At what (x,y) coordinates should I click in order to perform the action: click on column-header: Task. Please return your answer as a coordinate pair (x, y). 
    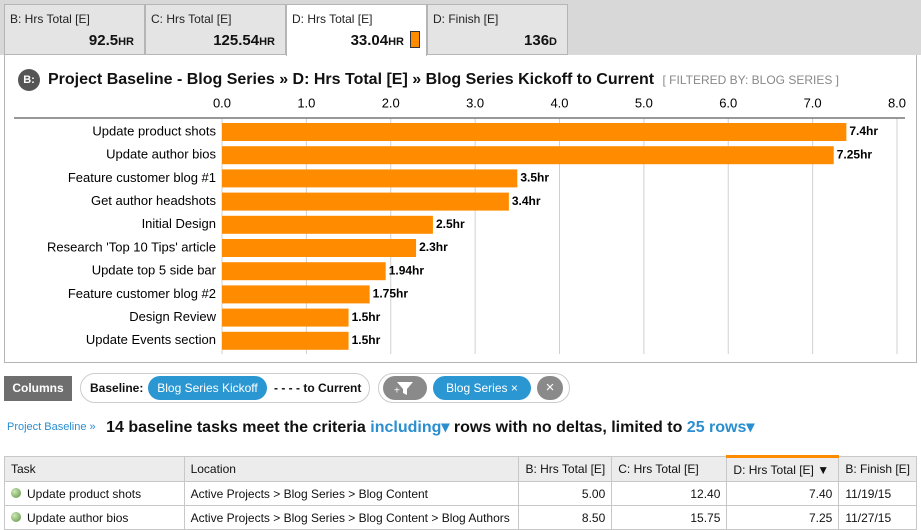
    Looking at the image, I should click on (94, 469).